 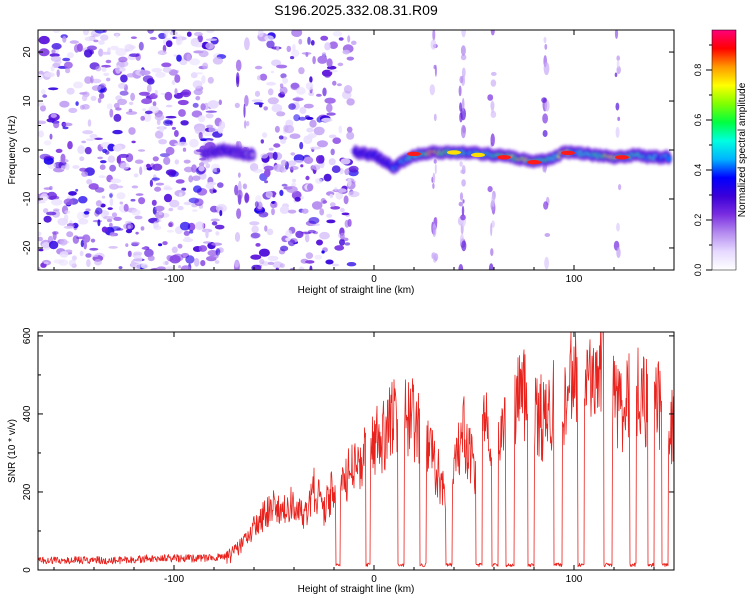 What do you see at coordinates (174, 579) in the screenshot?
I see `bottom-x-tick-label: -100` at bounding box center [174, 579].